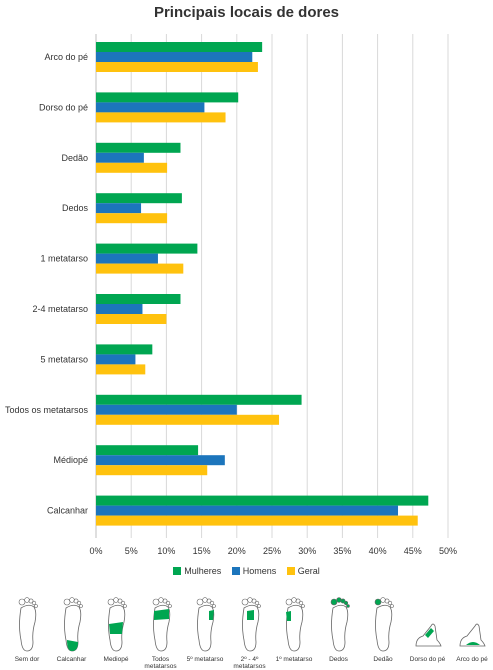 The height and width of the screenshot is (670, 493). I want to click on foot-diagram: 1º metatarso, so click(294, 629).